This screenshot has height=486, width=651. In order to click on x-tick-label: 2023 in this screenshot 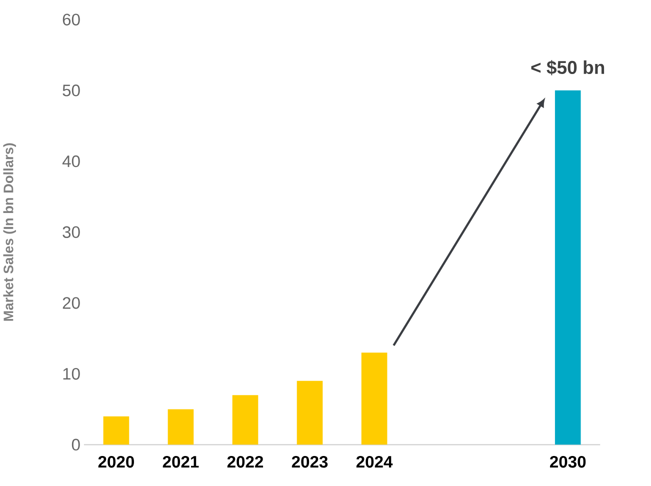, I will do `click(310, 462)`.